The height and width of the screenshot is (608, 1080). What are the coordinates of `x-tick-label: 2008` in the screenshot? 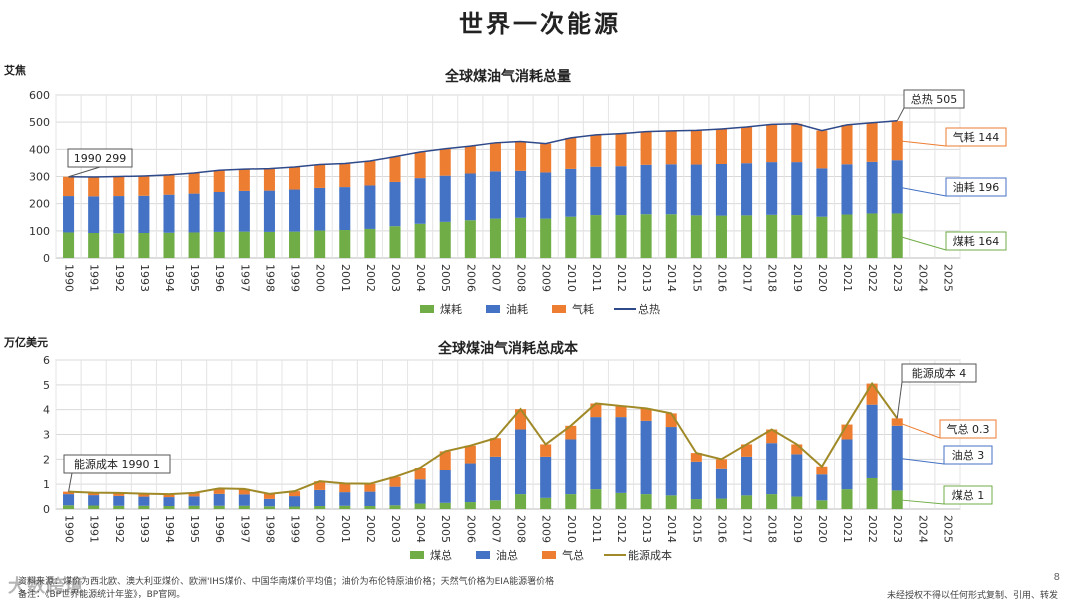 It's located at (521, 529).